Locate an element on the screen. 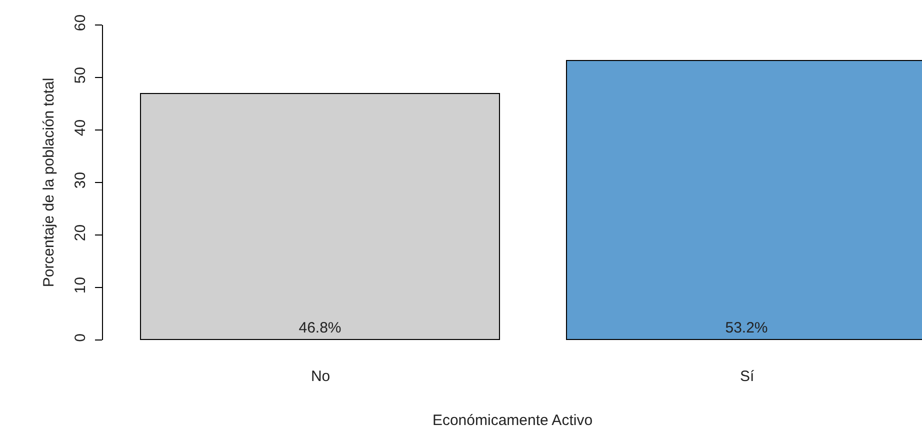 This screenshot has width=922, height=438. y-tick-label: 40 is located at coordinates (80, 127).